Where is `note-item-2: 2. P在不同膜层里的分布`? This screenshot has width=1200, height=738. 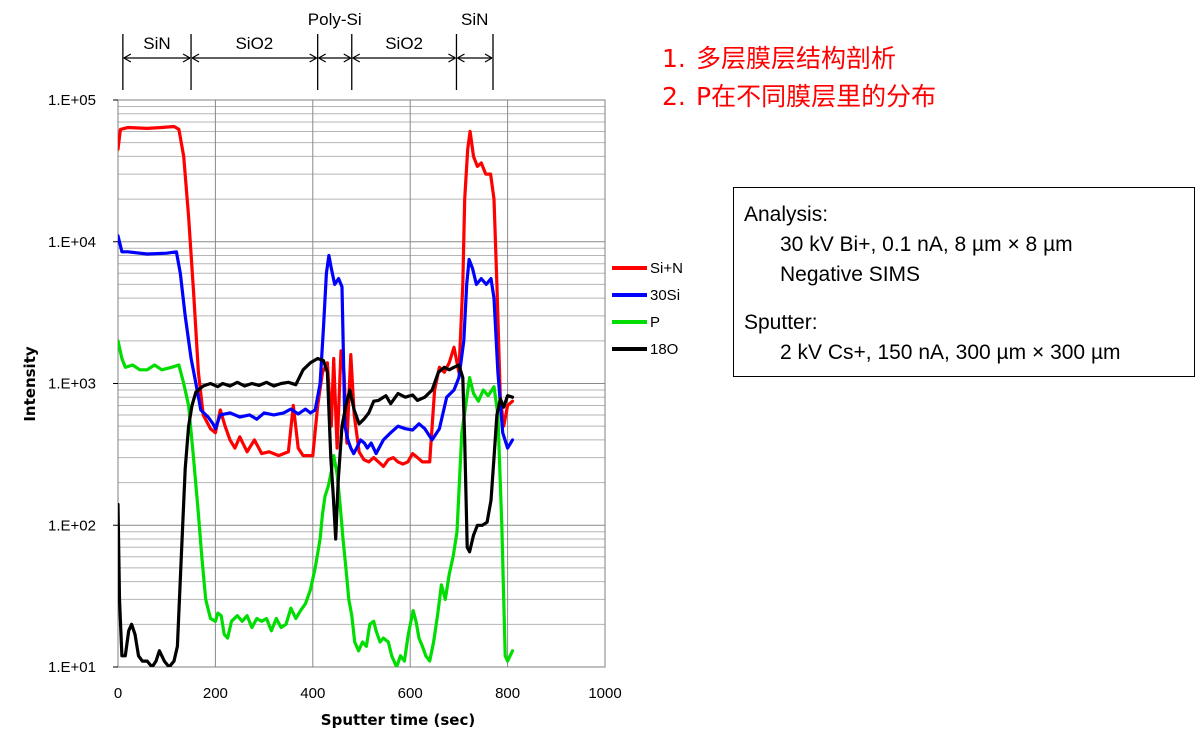
note-item-2: 2. P在不同膜层里的分布 is located at coordinates (799, 97).